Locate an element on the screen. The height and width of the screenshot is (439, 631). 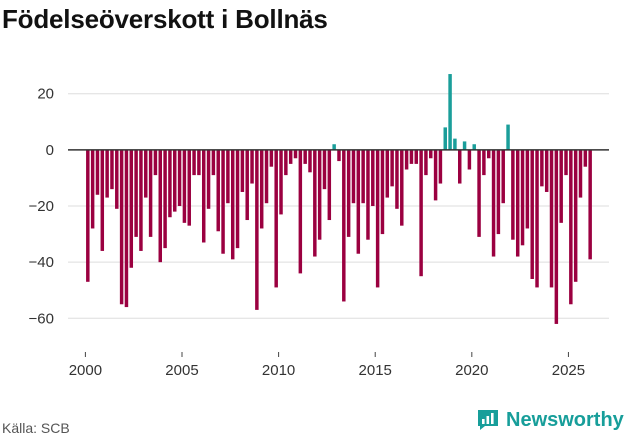
x-tick-label: 2025 is located at coordinates (568, 370).